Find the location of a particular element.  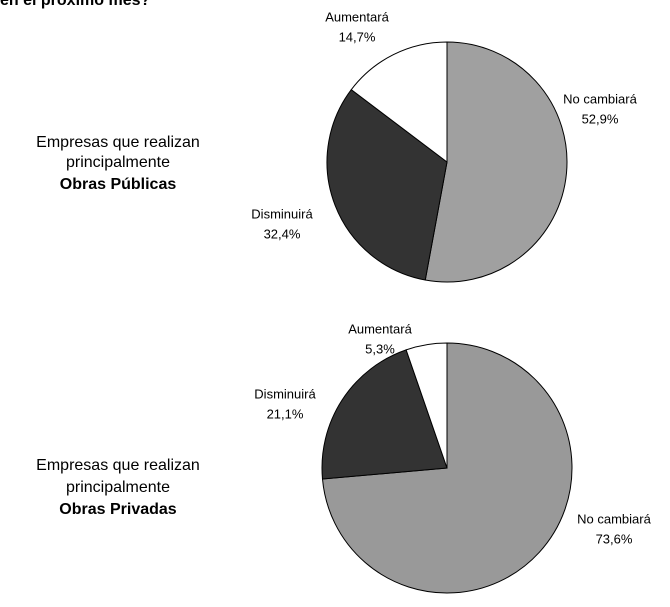

side-label: Obras Privadas is located at coordinates (118, 509).